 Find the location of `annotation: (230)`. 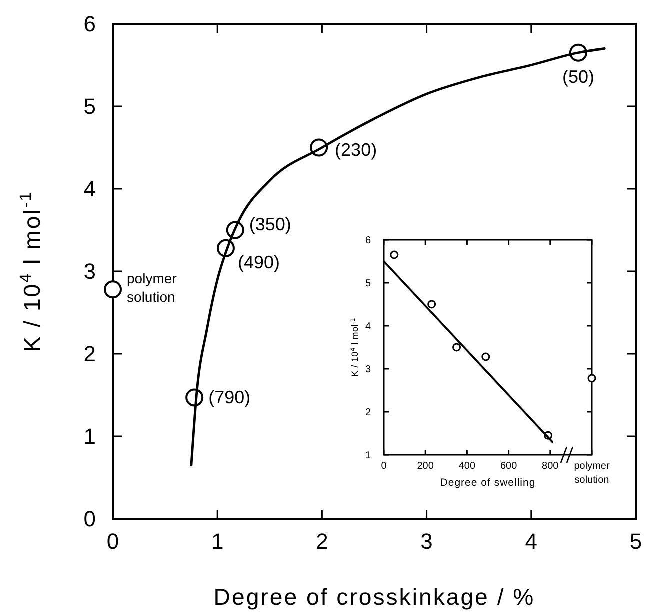

annotation: (230) is located at coordinates (356, 150).